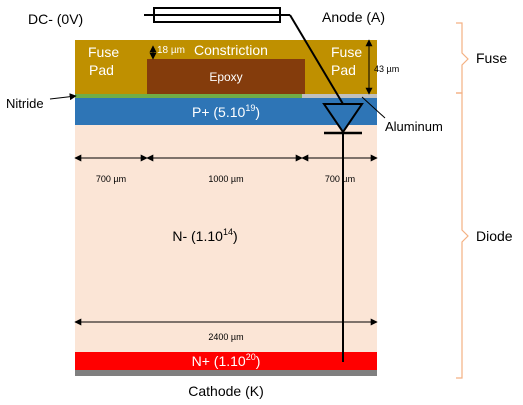  What do you see at coordinates (339, 96) in the screenshot?
I see `aluminum-layer` at bounding box center [339, 96].